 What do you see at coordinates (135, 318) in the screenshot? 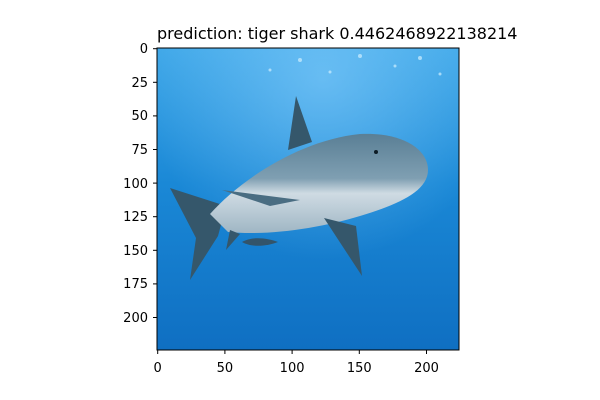
I see `y-tick-label: 200` at bounding box center [135, 318].